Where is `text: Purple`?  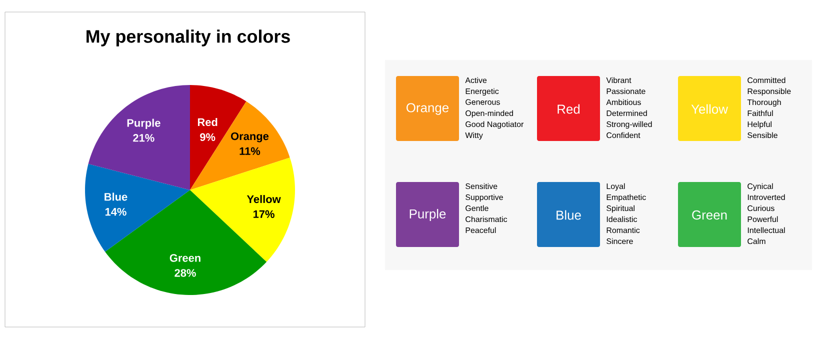 text: Purple is located at coordinates (428, 215).